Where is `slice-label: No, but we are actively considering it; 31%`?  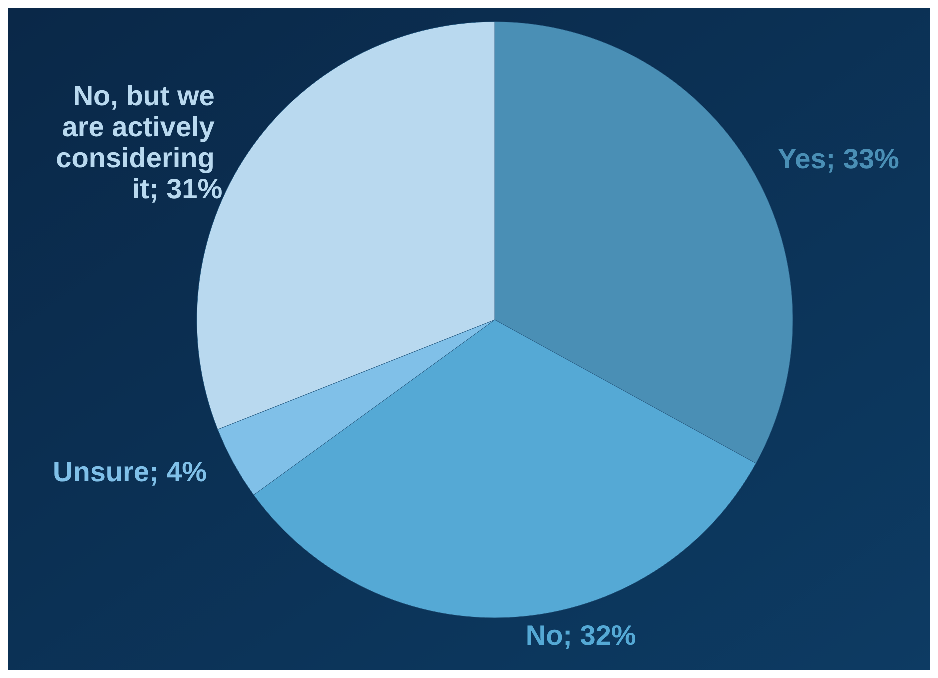
slice-label: No, but we are actively considering it; 31% is located at coordinates (139, 142).